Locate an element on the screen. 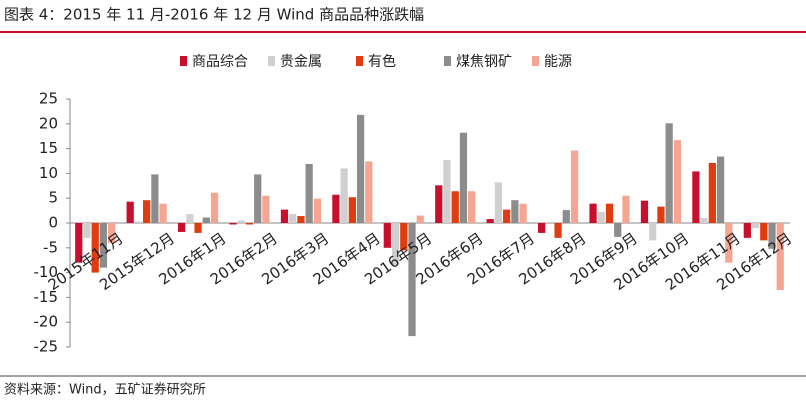 This screenshot has width=806, height=402. y-tick-label: 5 is located at coordinates (53, 198).